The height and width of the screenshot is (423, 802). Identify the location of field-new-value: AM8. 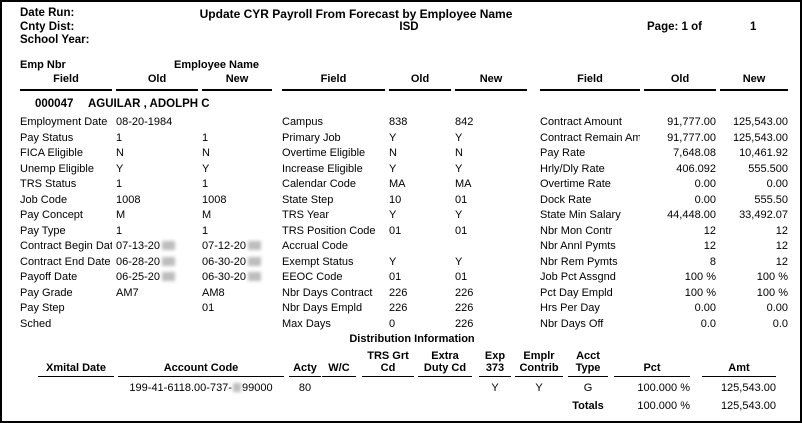
(213, 292).